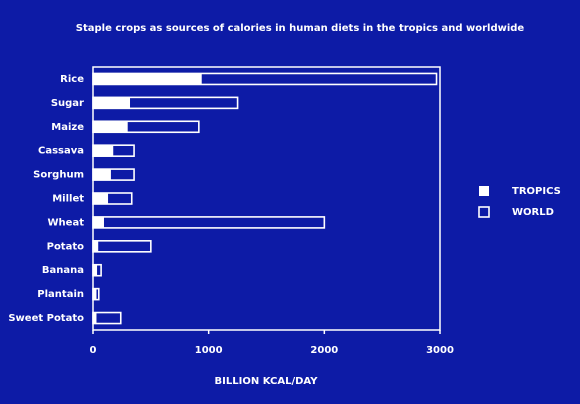 This screenshot has height=404, width=580. I want to click on y-tick-label: Maize, so click(67, 127).